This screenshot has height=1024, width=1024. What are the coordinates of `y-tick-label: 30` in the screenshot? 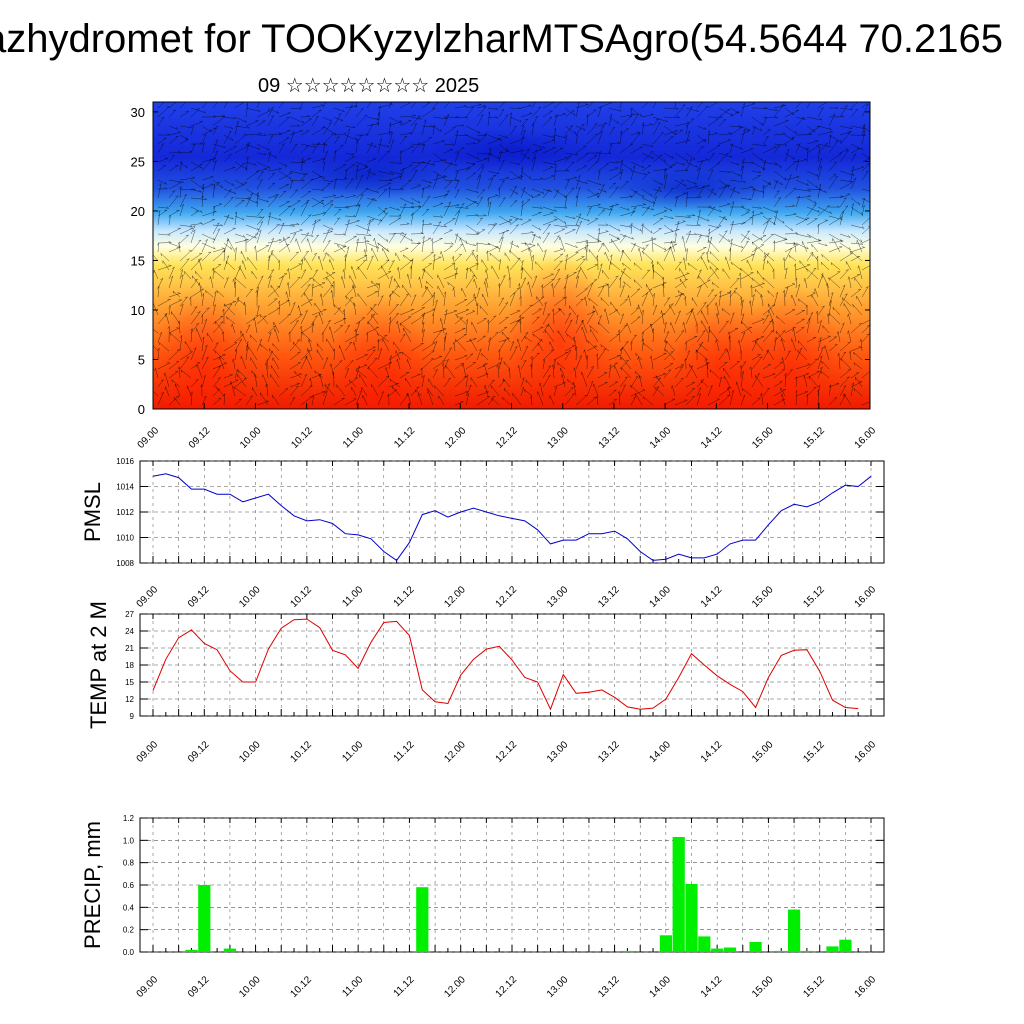 It's located at (138, 112).